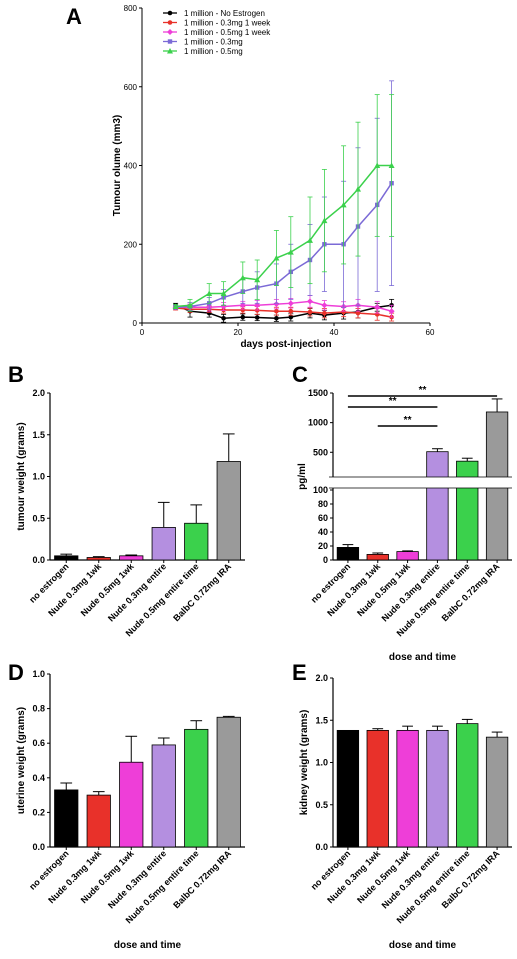 This screenshot has width=517, height=959. What do you see at coordinates (421, 482) in the screenshot?
I see `axis-break-gap` at bounding box center [421, 482].